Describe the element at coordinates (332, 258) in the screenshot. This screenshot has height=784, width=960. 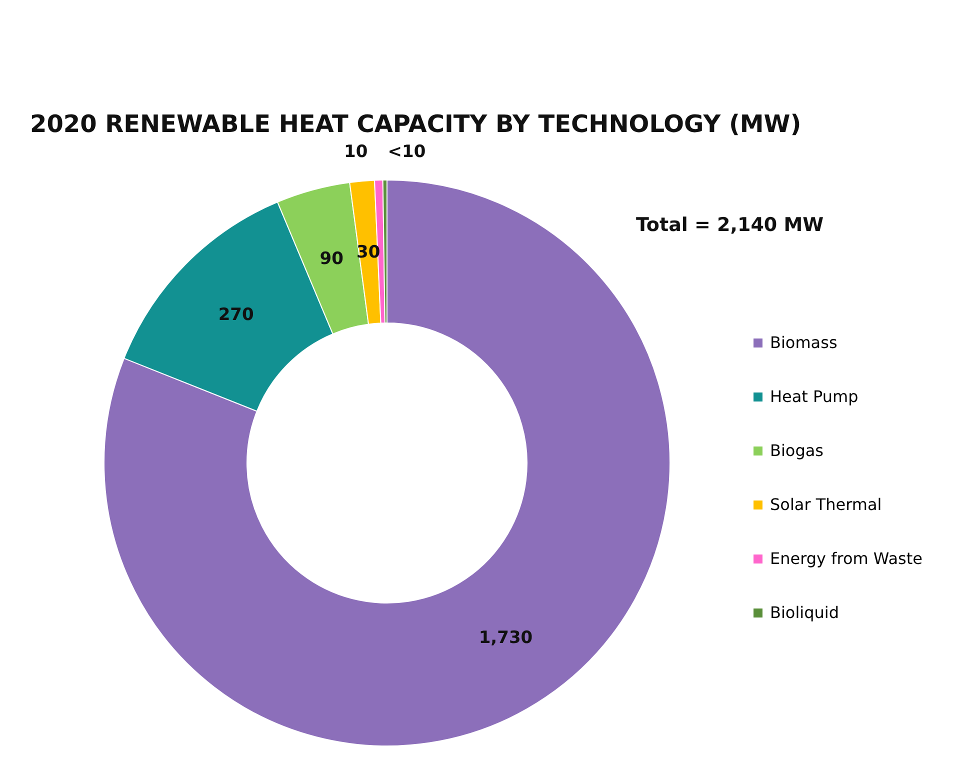
I see `data-label: 90` at that location.